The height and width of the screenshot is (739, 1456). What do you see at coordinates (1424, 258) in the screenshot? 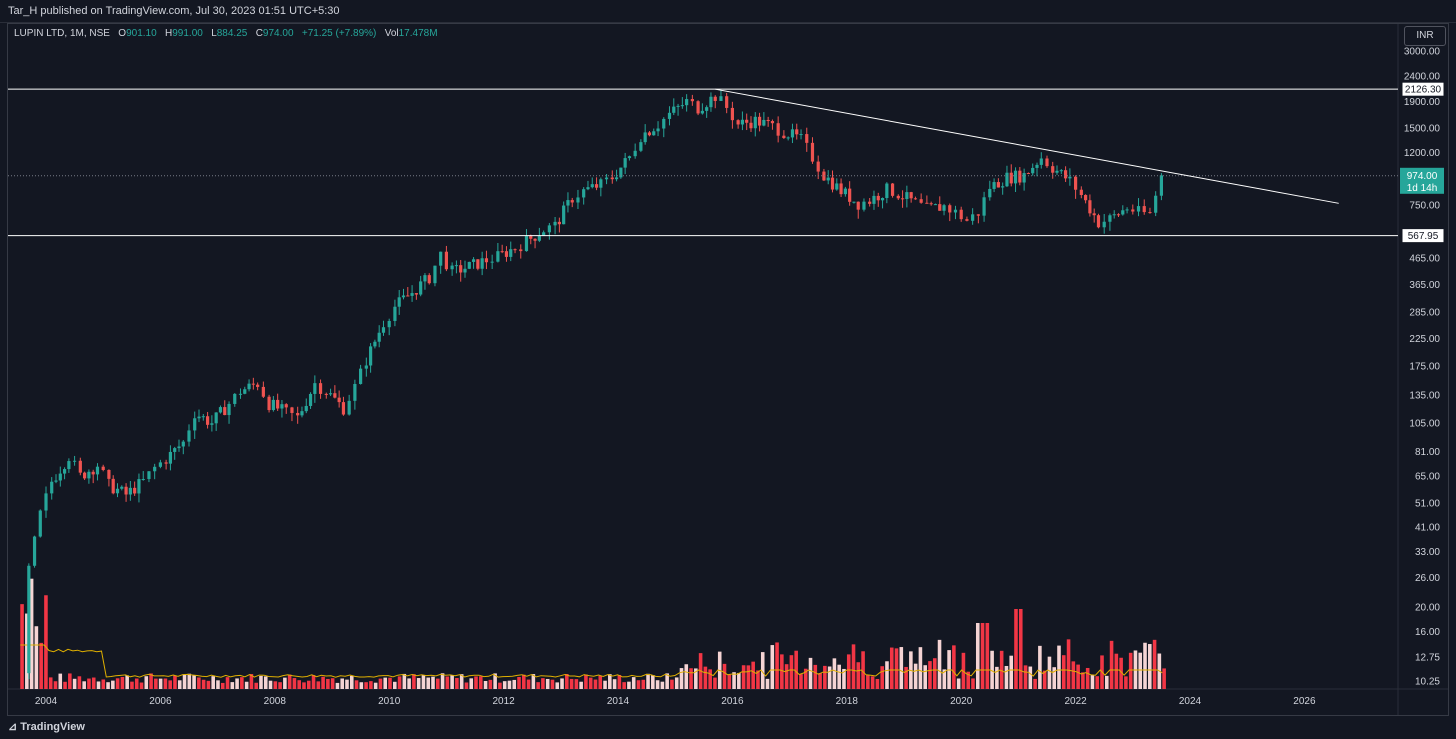
I see `y-axis-tick-label: 465.00` at bounding box center [1424, 258].